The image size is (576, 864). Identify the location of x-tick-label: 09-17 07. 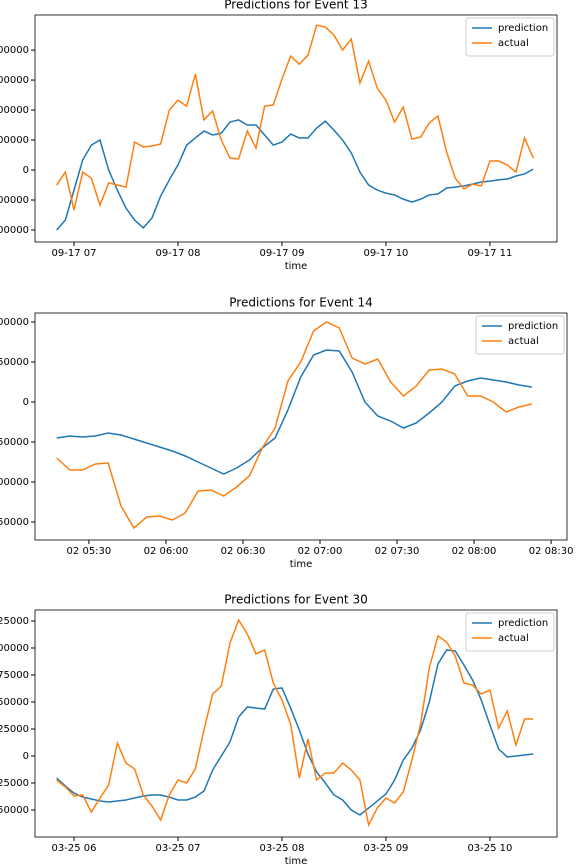
(74, 253).